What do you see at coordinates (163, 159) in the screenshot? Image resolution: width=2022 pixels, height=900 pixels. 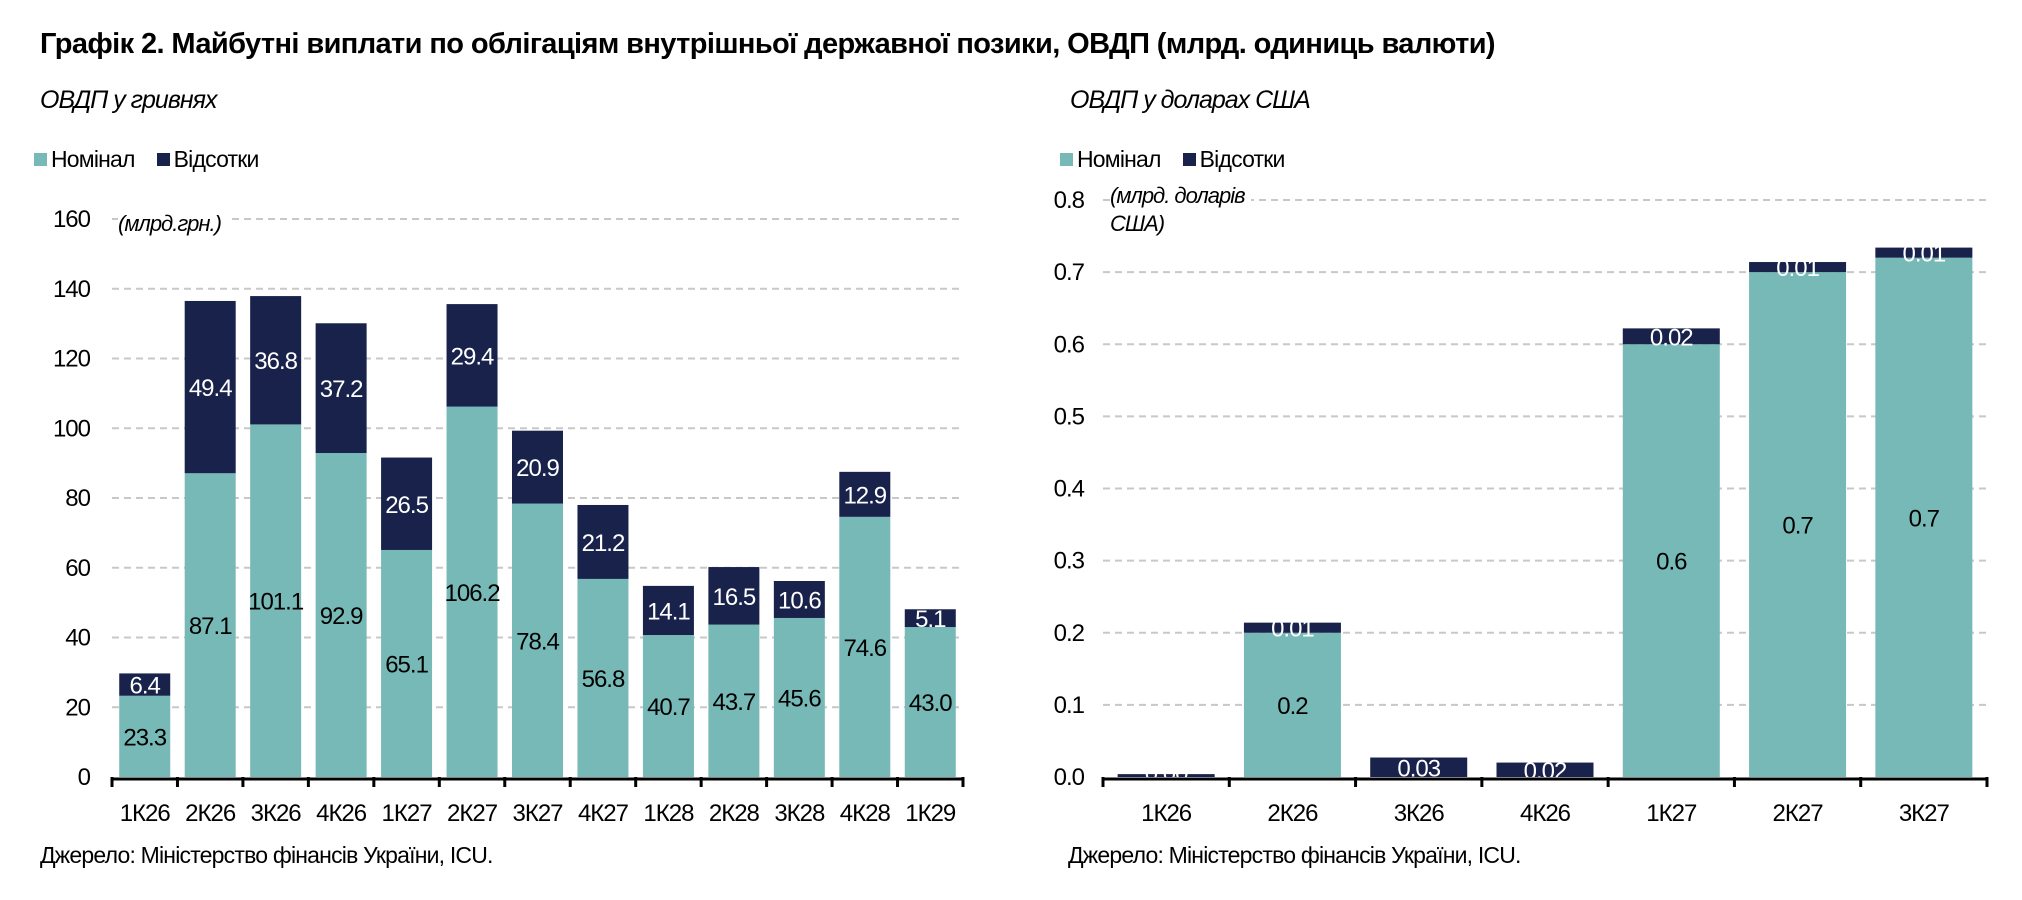 I see `interest-swatch` at bounding box center [163, 159].